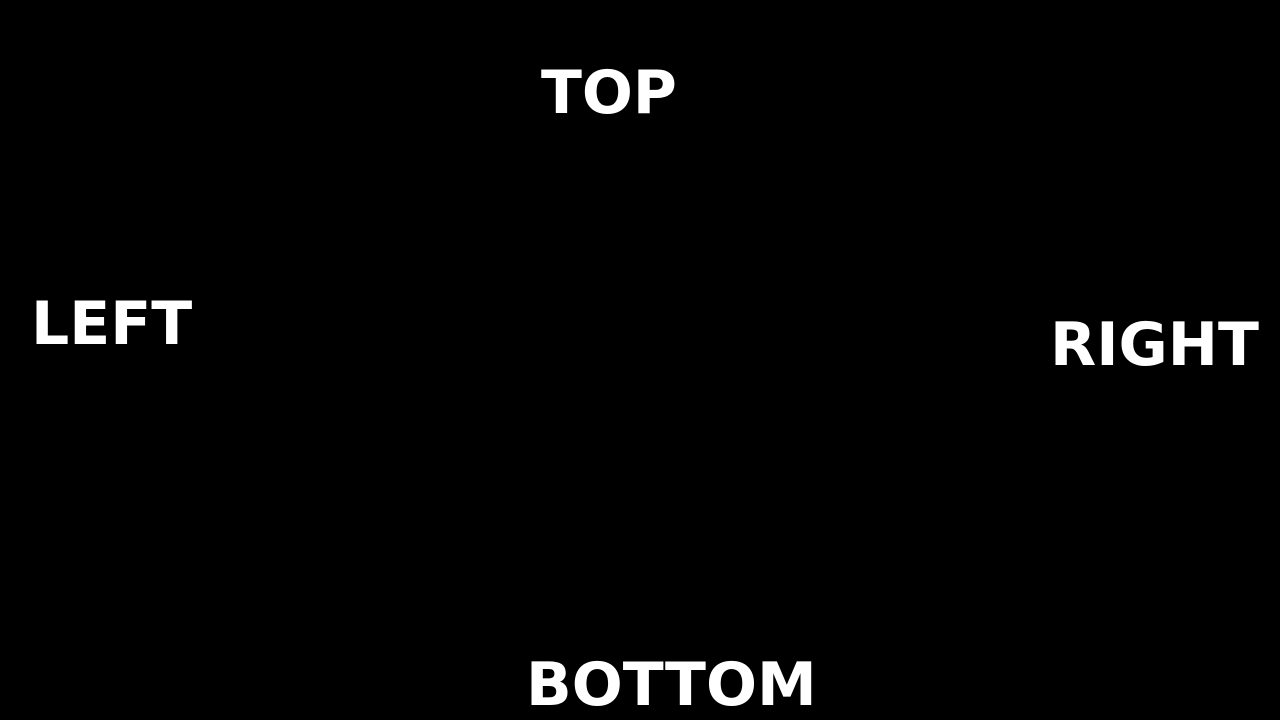 The image size is (1280, 720). What do you see at coordinates (609, 93) in the screenshot?
I see `top-label: TOP` at bounding box center [609, 93].